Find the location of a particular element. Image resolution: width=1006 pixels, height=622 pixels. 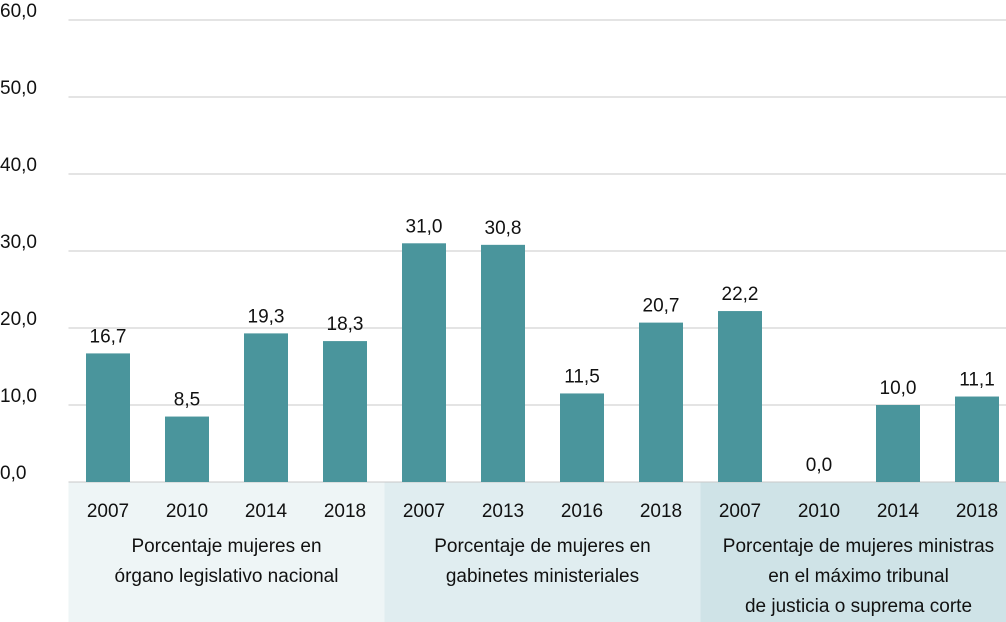

y-tick-label: 10,0 is located at coordinates (18, 396).